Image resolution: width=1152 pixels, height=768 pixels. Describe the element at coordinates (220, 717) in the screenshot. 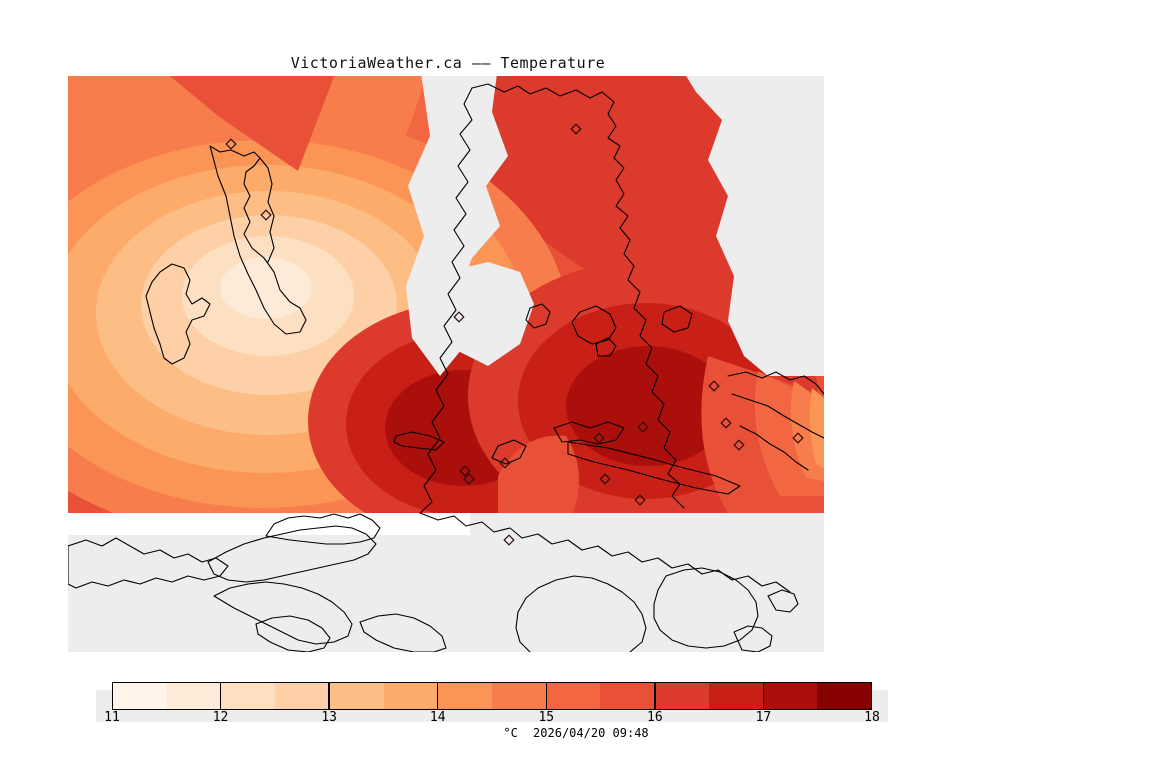

I see `colorbar-tick-label: 12` at that location.